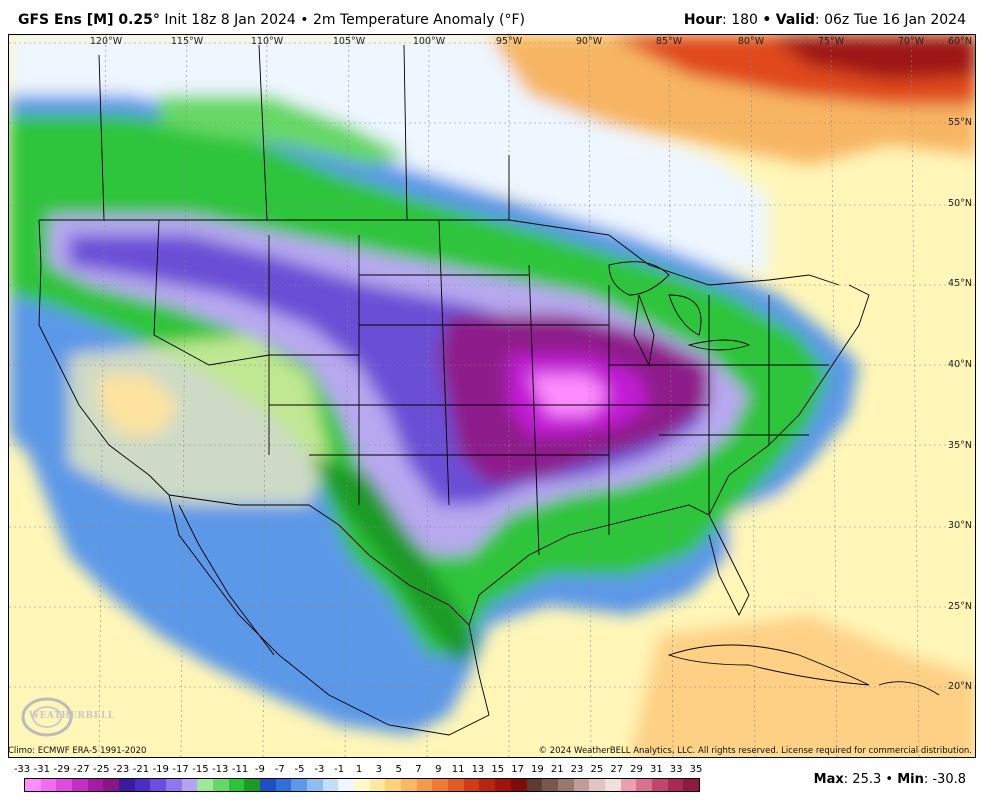 This screenshot has width=984, height=808. Describe the element at coordinates (960, 525) in the screenshot. I see `latitude-label: 30°N` at that location.